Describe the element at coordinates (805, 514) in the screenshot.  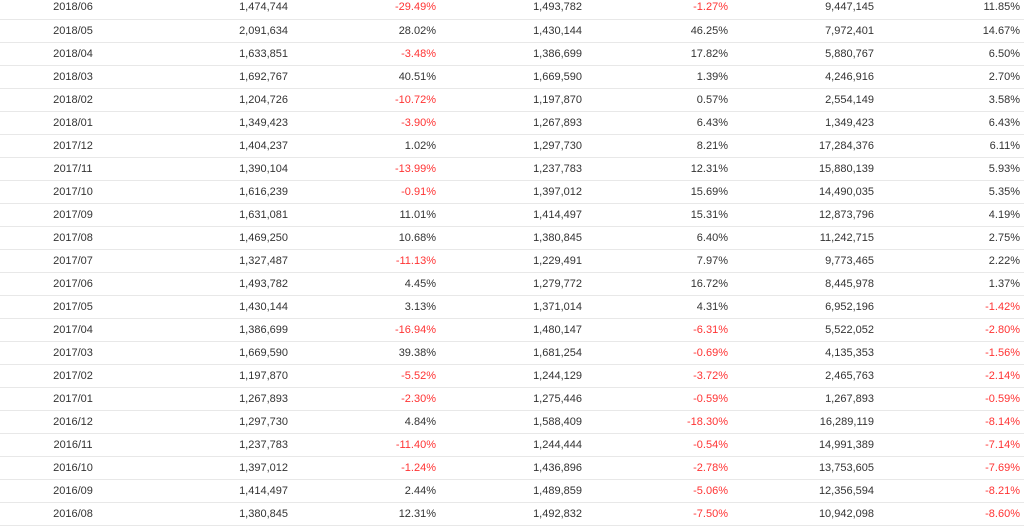
I see `cumulative-cell: 10,942,098` at that location.